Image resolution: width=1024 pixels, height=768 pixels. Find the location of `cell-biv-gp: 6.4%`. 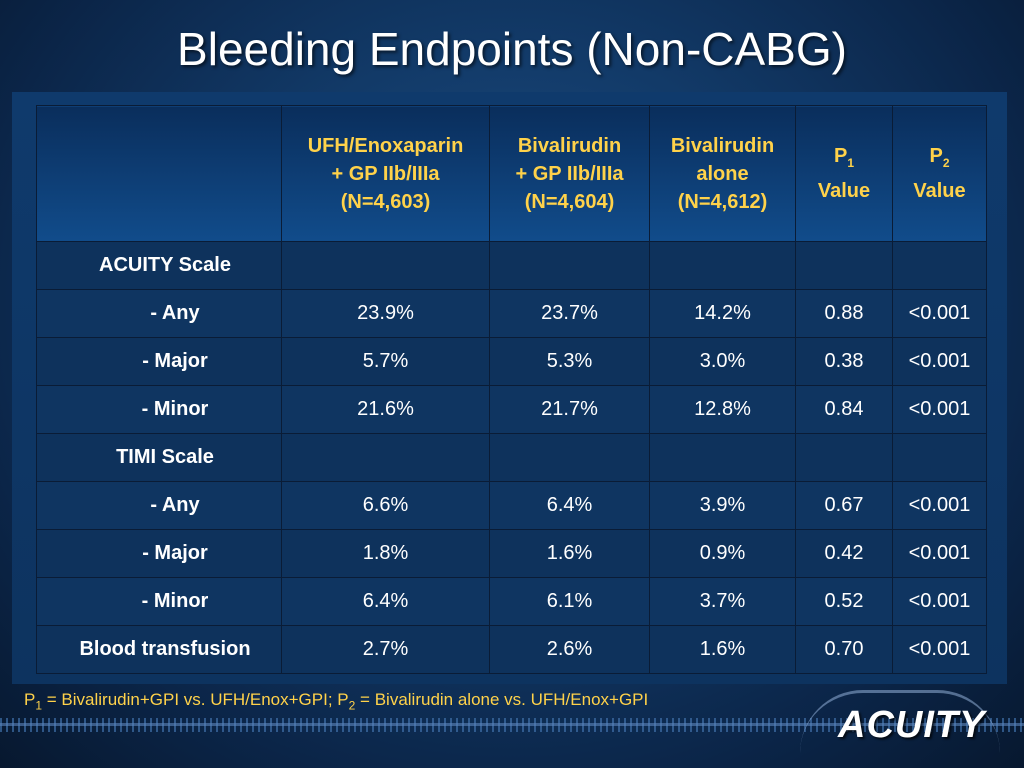

cell-biv-gp: 6.4% is located at coordinates (569, 505).